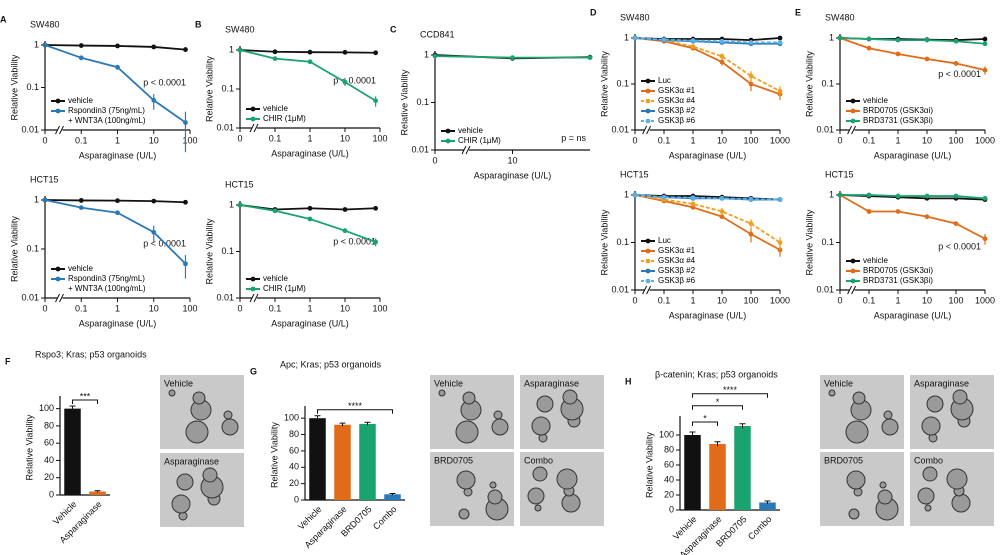 Image resolution: width=1000 pixels, height=555 pixels. What do you see at coordinates (669, 464) in the screenshot?
I see `y-tick-label: 60` at bounding box center [669, 464].